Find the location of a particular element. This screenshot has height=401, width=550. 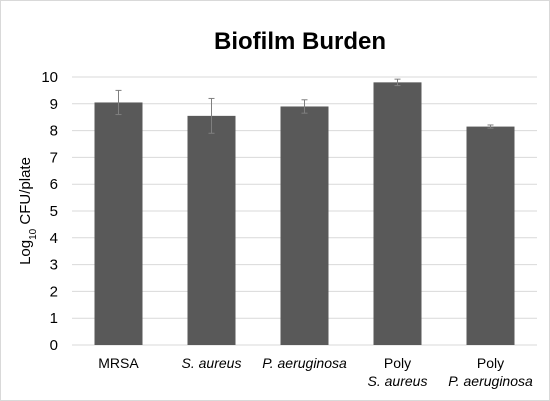

y-tick-label: 0 is located at coordinates (54, 345).